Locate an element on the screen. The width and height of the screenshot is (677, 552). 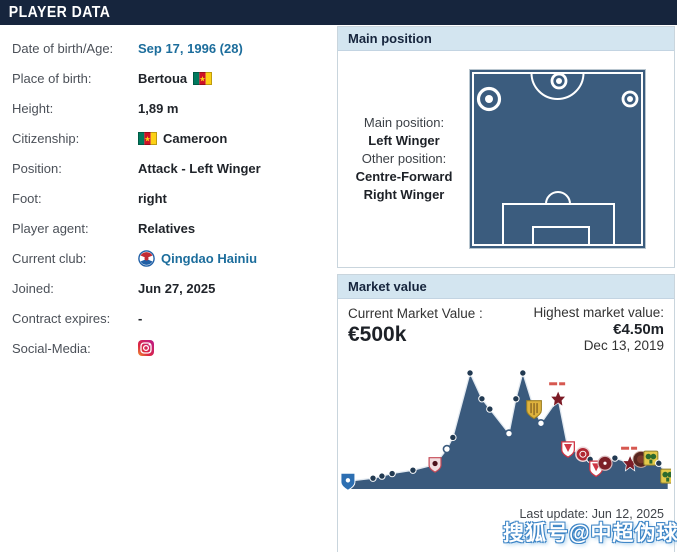
info-label-joined: Joined: is located at coordinates (33, 288).